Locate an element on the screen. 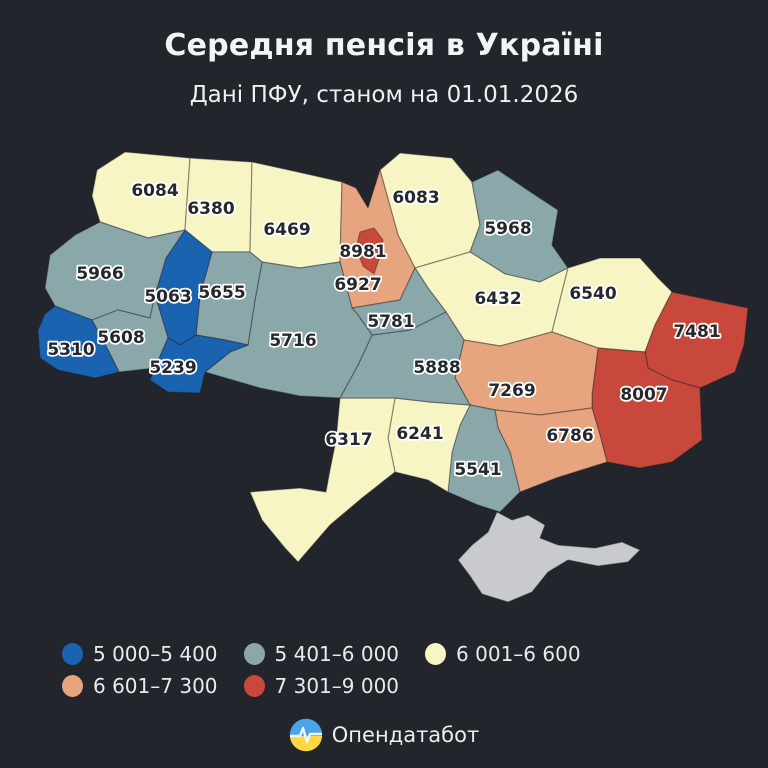  region-value-volyn: 6084 is located at coordinates (154, 191).